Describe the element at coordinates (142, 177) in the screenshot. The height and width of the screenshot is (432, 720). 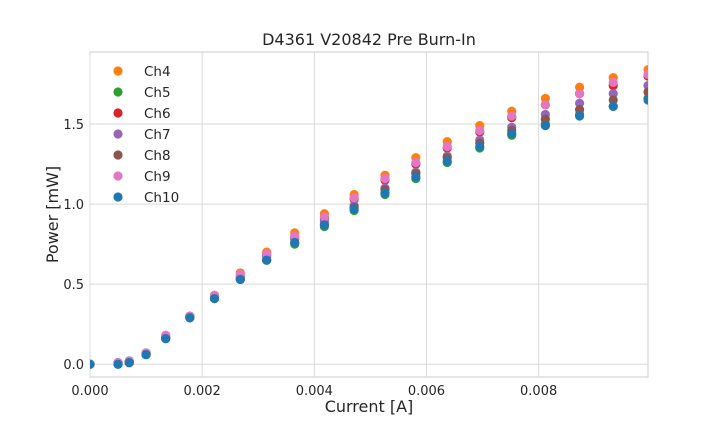
I see `legend-item: Ch9` at that location.